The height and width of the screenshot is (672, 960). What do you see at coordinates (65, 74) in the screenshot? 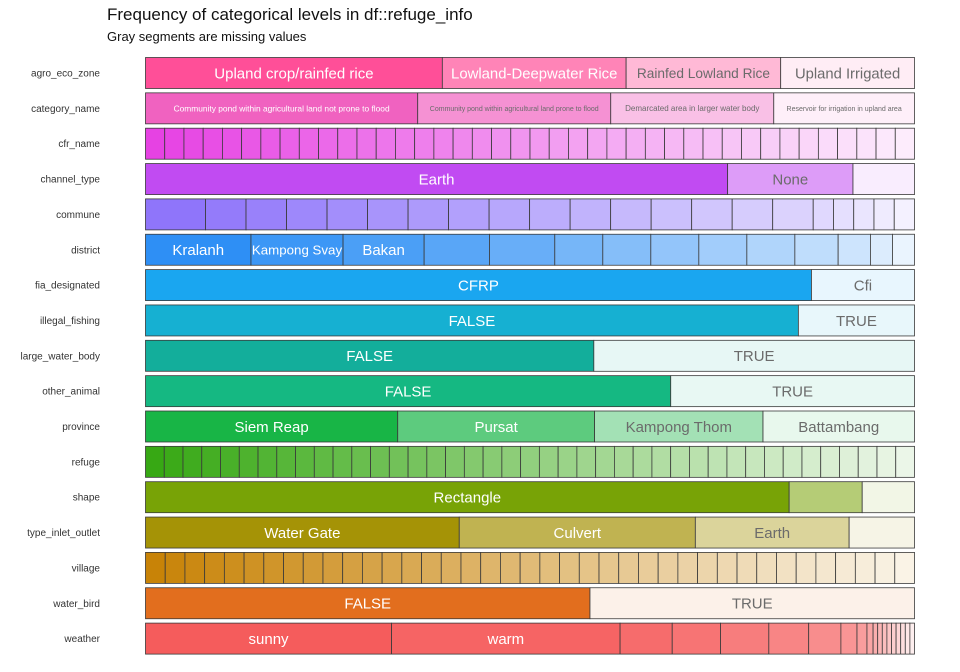
I see `row-label: agro_eco_zone` at bounding box center [65, 74].